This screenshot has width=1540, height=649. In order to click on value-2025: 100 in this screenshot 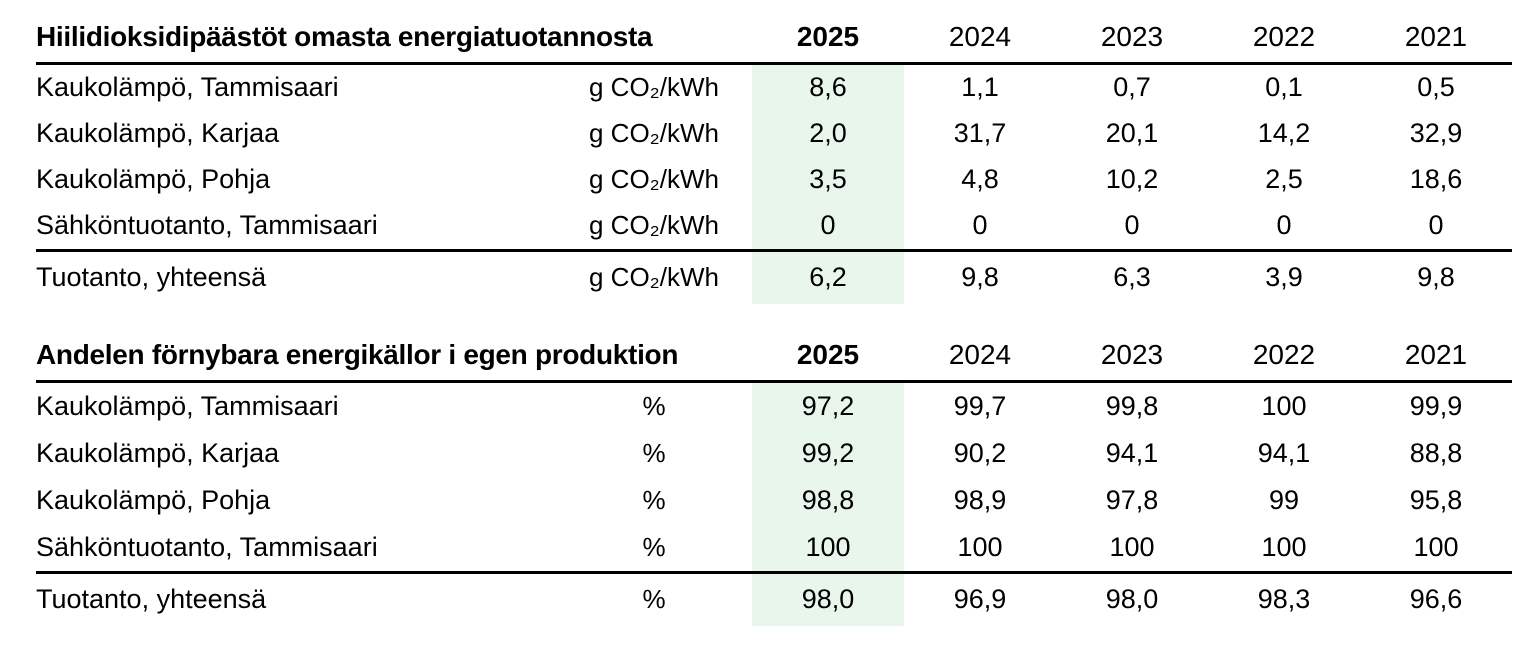, I will do `click(828, 548)`.